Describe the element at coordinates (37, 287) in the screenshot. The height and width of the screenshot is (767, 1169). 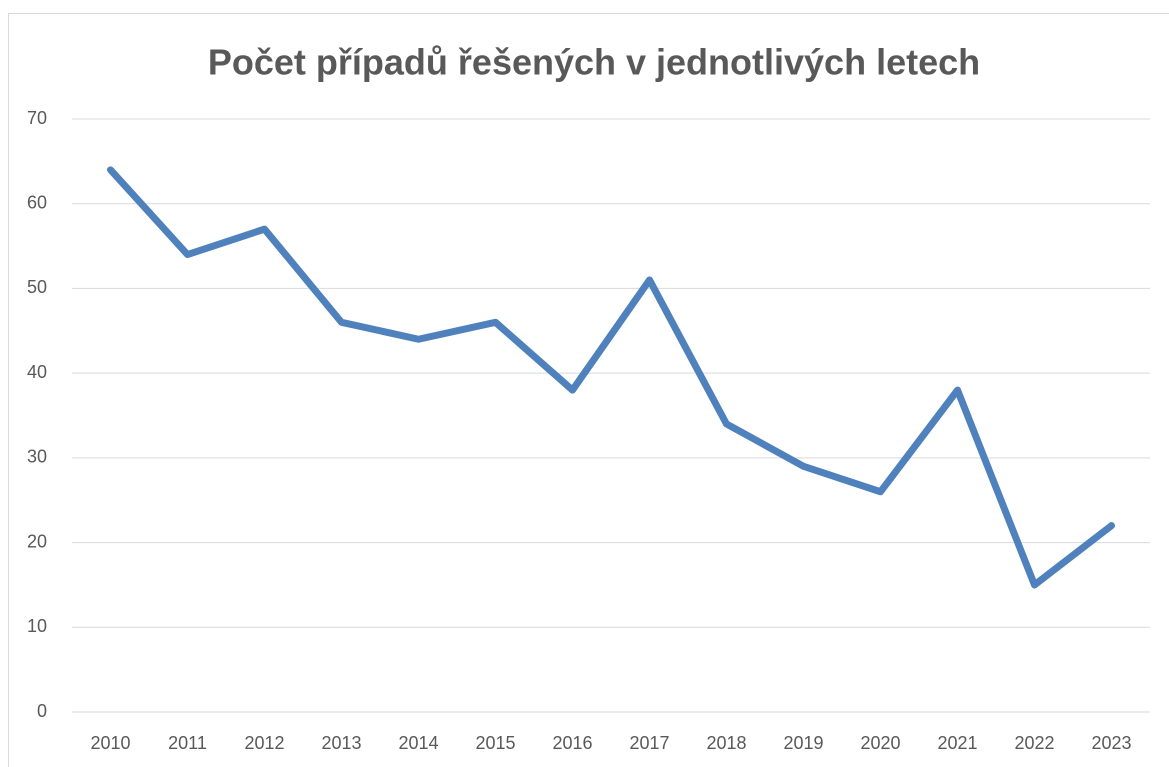
I see `y-tick-label: 50` at that location.